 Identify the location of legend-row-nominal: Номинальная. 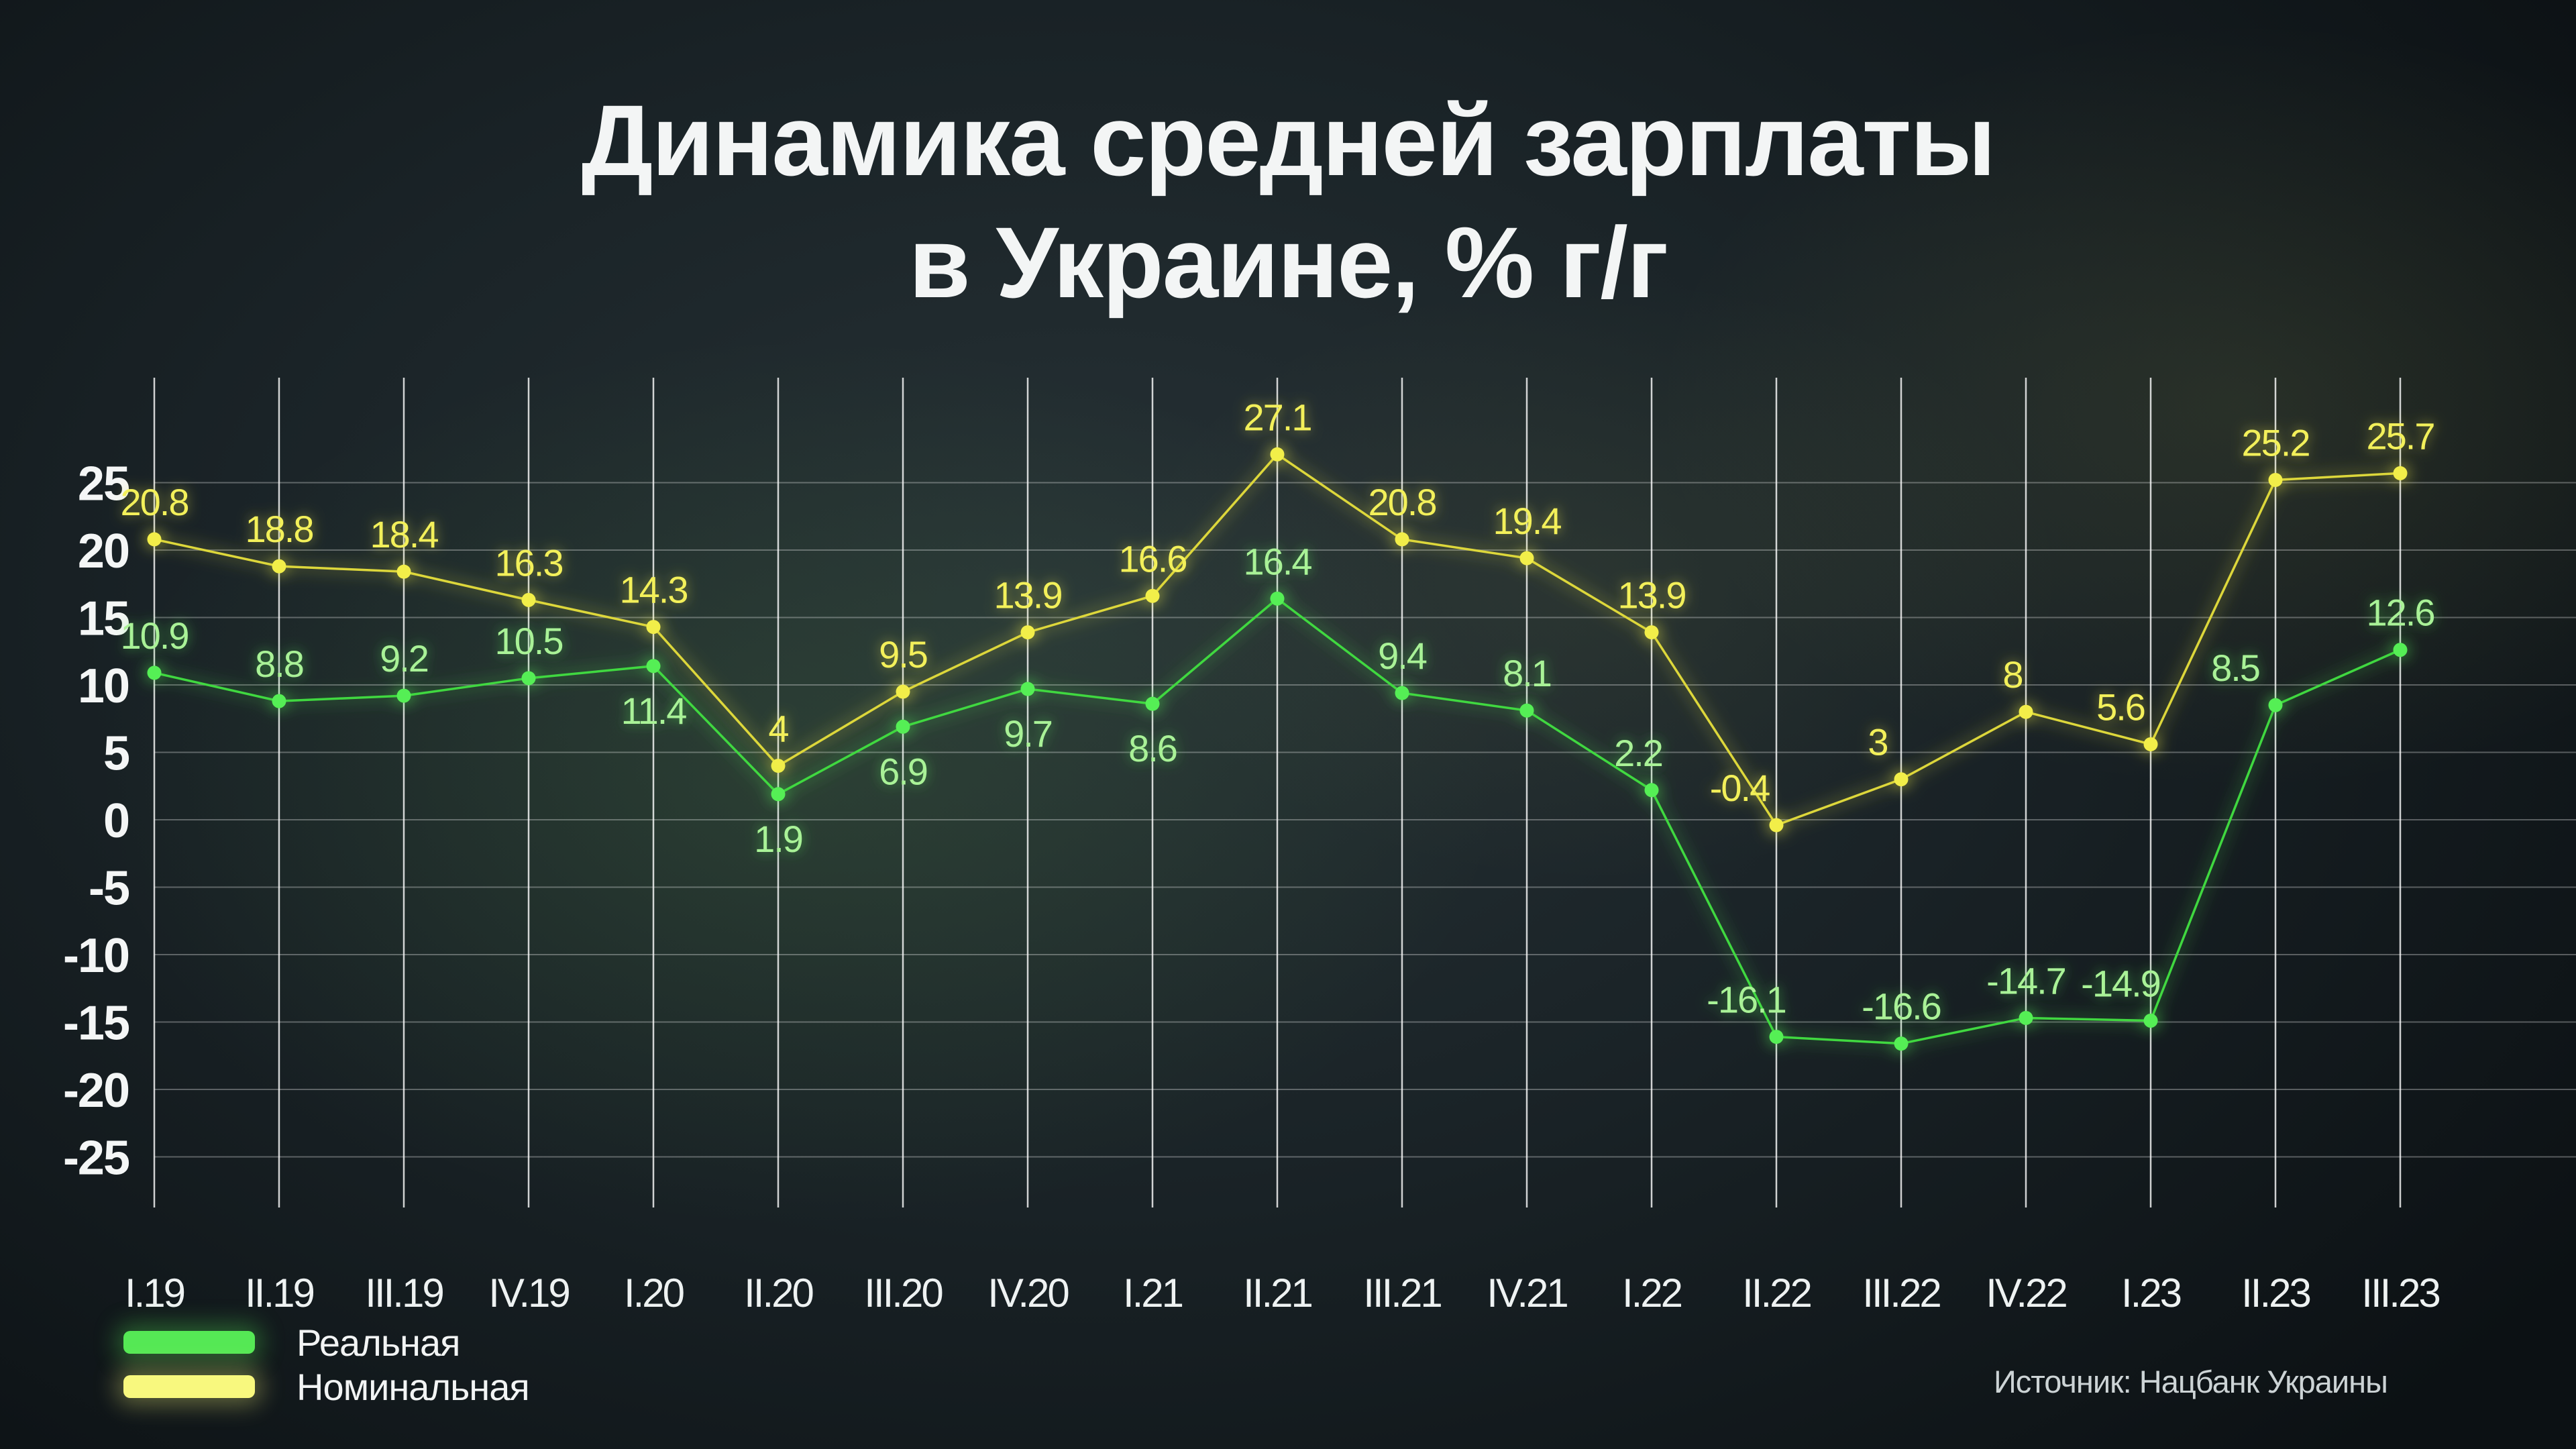
(326, 1386).